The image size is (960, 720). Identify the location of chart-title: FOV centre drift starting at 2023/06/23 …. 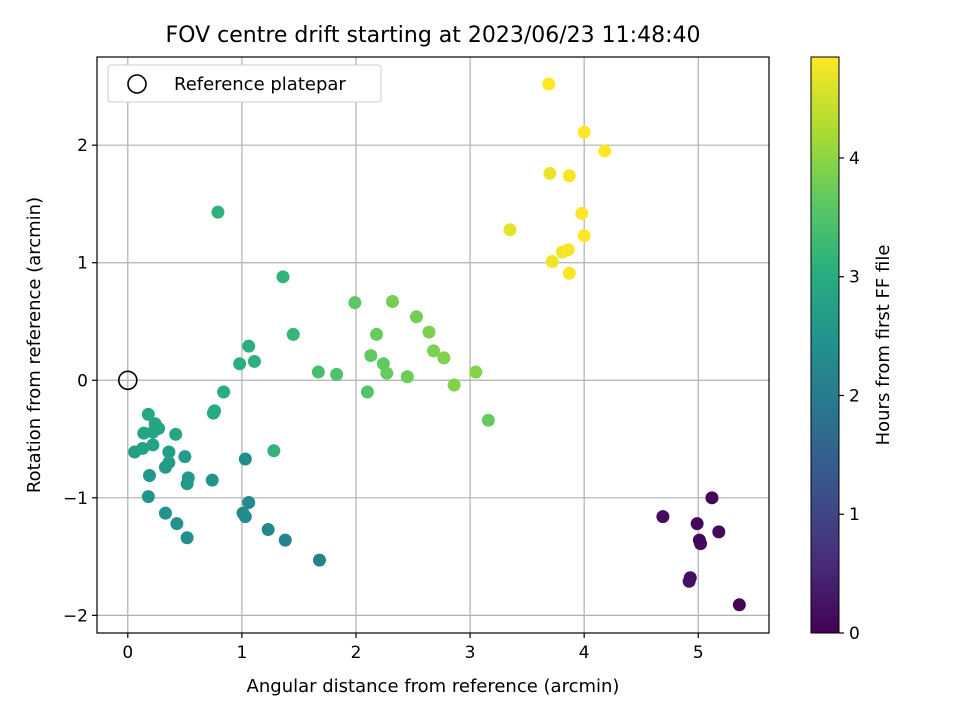
(433, 35).